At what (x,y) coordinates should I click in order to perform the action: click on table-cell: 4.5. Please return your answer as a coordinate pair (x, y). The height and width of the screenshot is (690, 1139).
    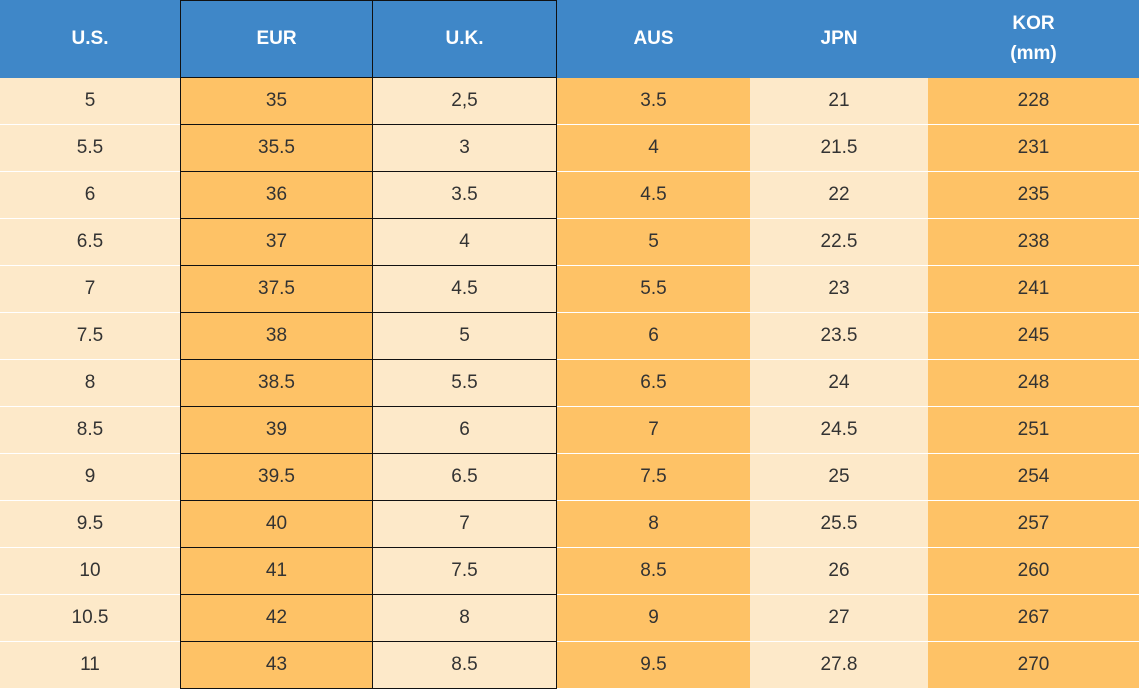
    Looking at the image, I should click on (464, 289).